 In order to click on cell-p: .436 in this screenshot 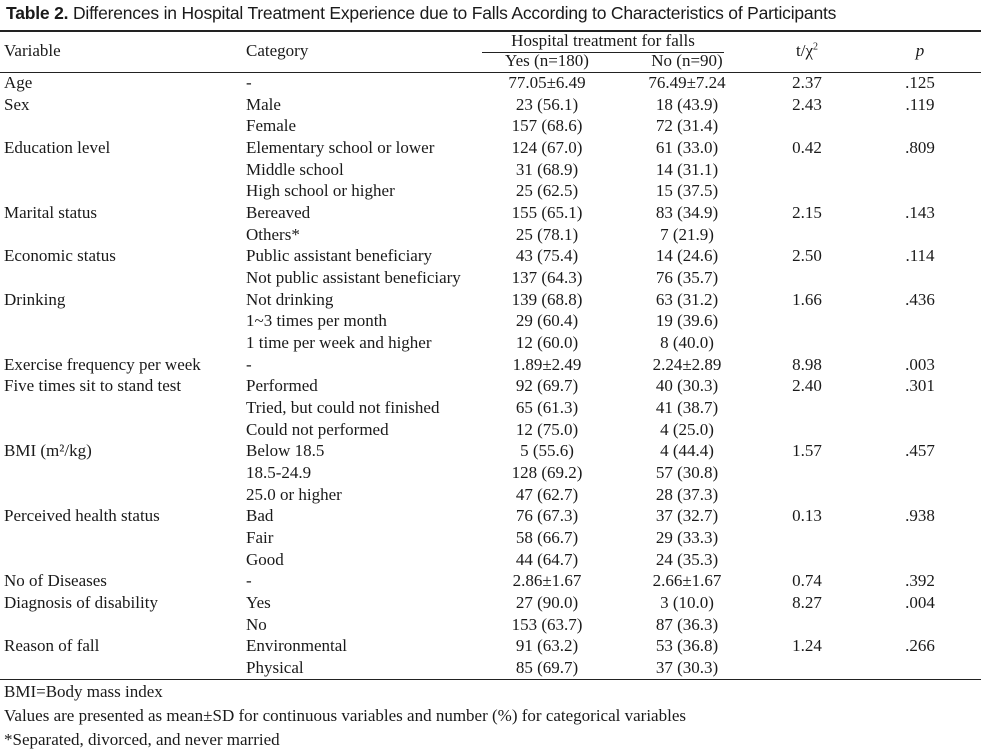, I will do `click(920, 299)`.